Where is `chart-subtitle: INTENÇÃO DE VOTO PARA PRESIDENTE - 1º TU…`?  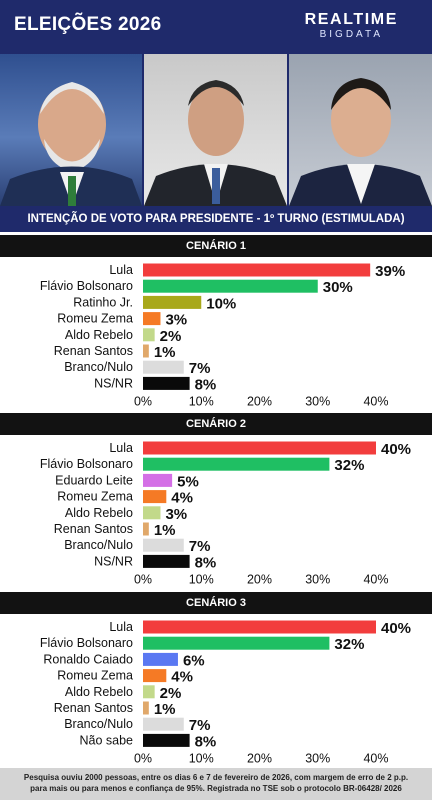
chart-subtitle: INTENÇÃO DE VOTO PARA PRESIDENTE - 1º TU… is located at coordinates (216, 219).